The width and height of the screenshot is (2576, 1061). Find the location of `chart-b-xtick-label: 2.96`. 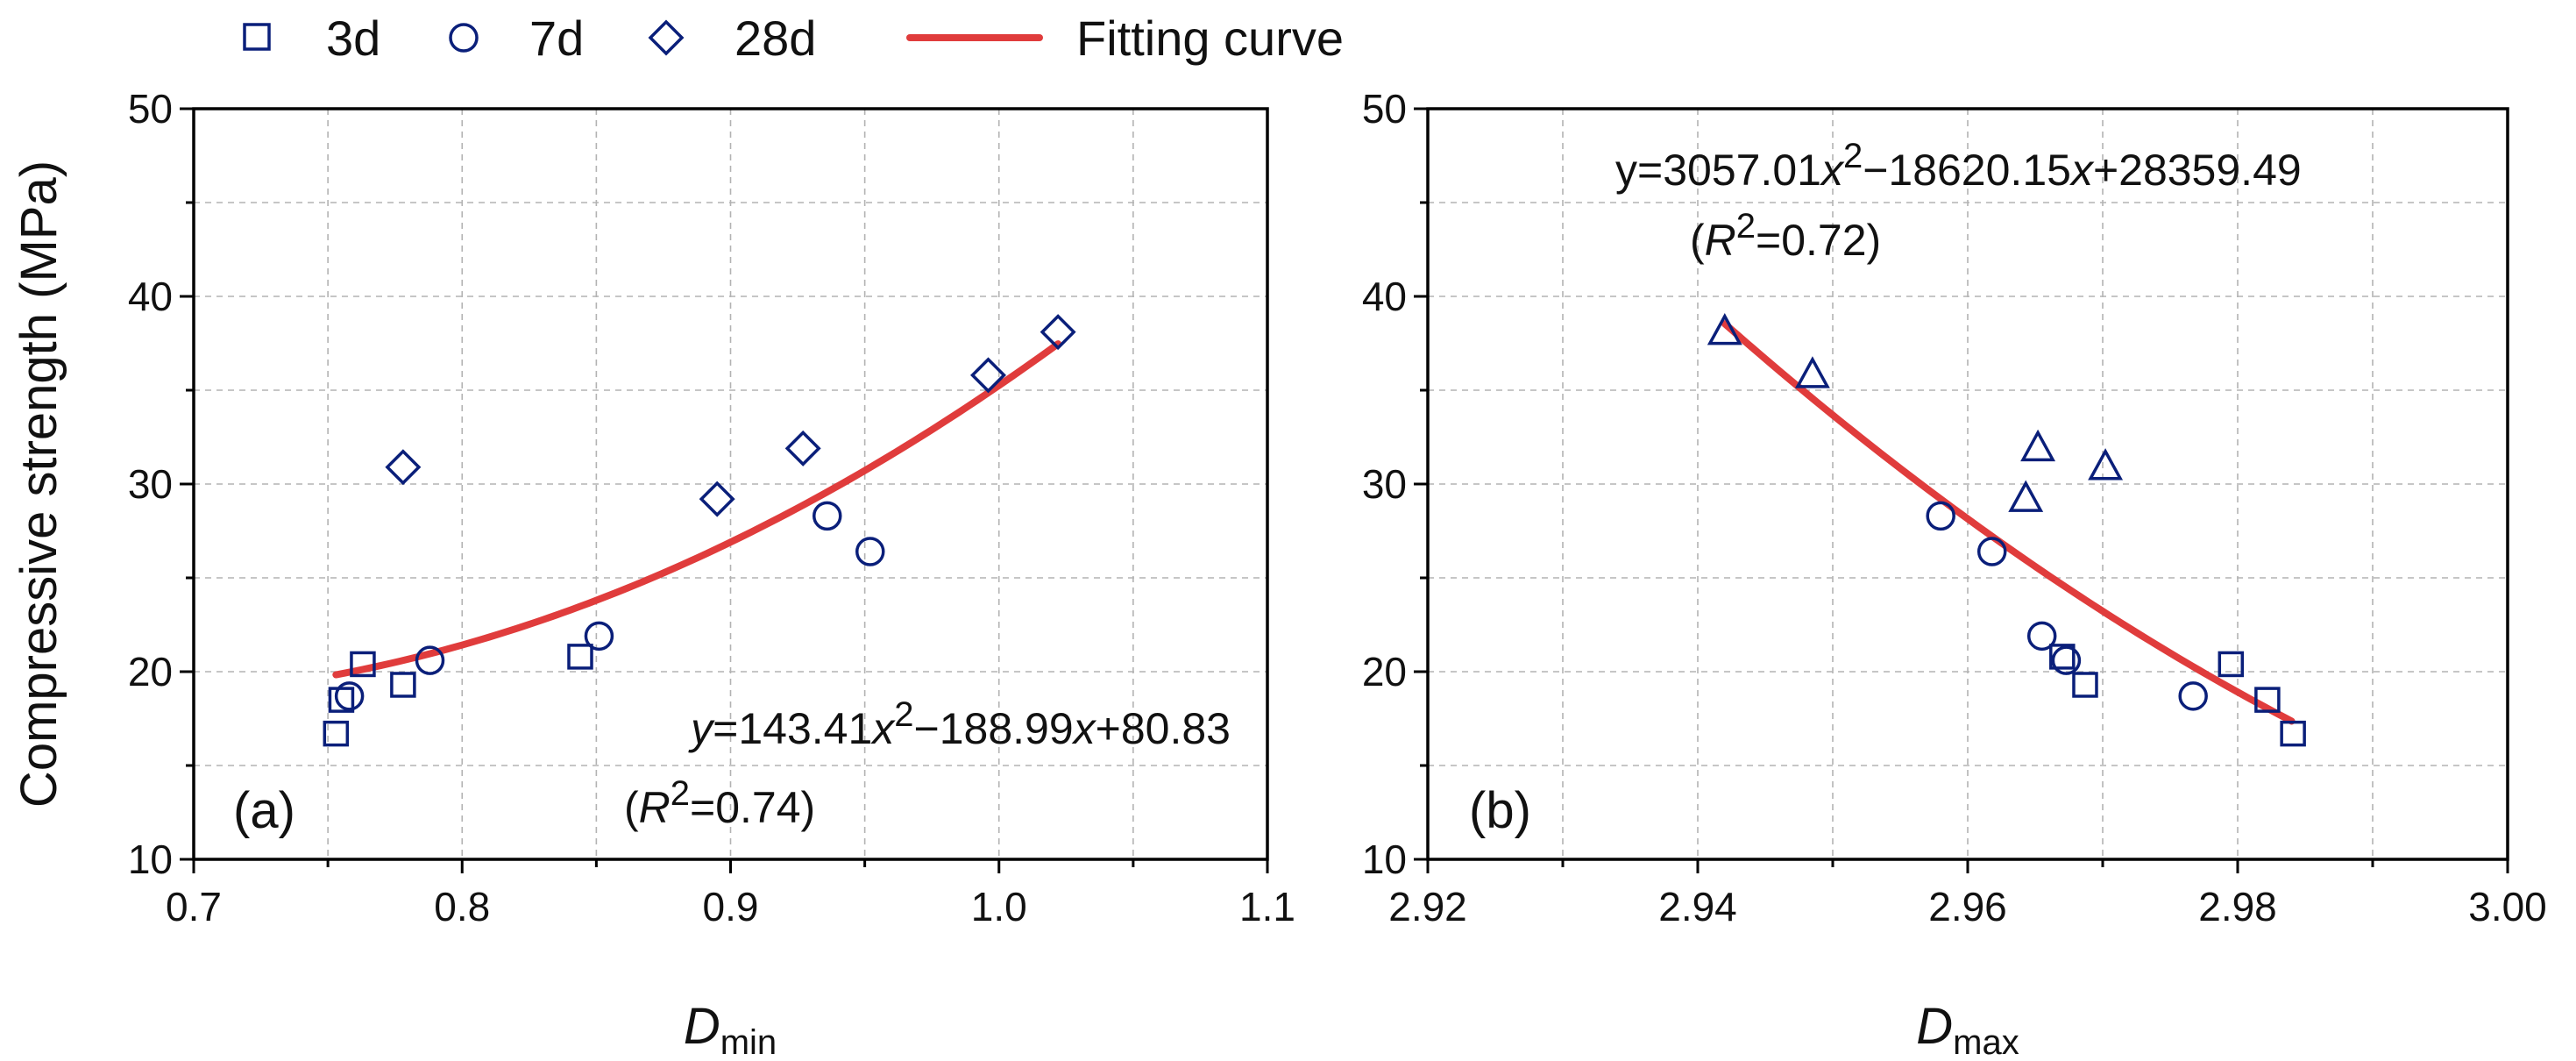

chart-b-xtick-label: 2.96 is located at coordinates (1967, 906).